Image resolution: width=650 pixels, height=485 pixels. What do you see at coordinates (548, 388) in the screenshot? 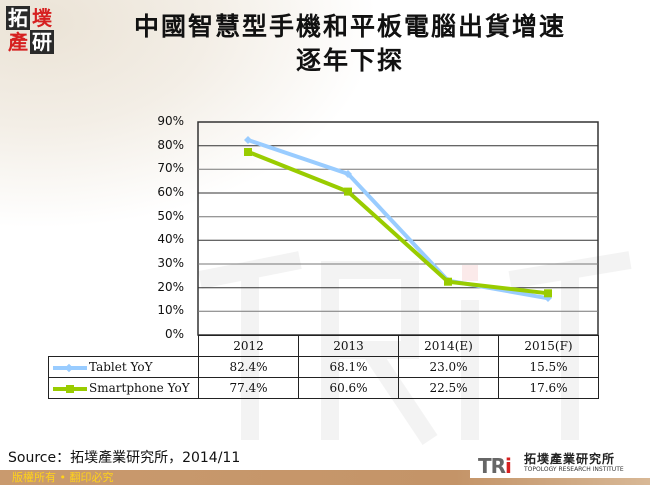
I see `table-cell: 17.6%` at bounding box center [548, 388].